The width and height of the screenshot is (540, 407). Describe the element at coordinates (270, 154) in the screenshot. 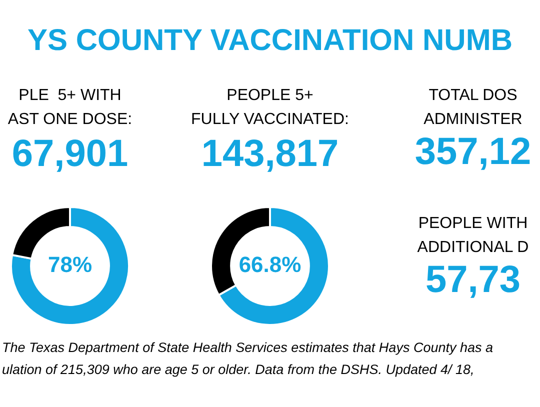

I see `chart-subtitle: 143,817` at that location.